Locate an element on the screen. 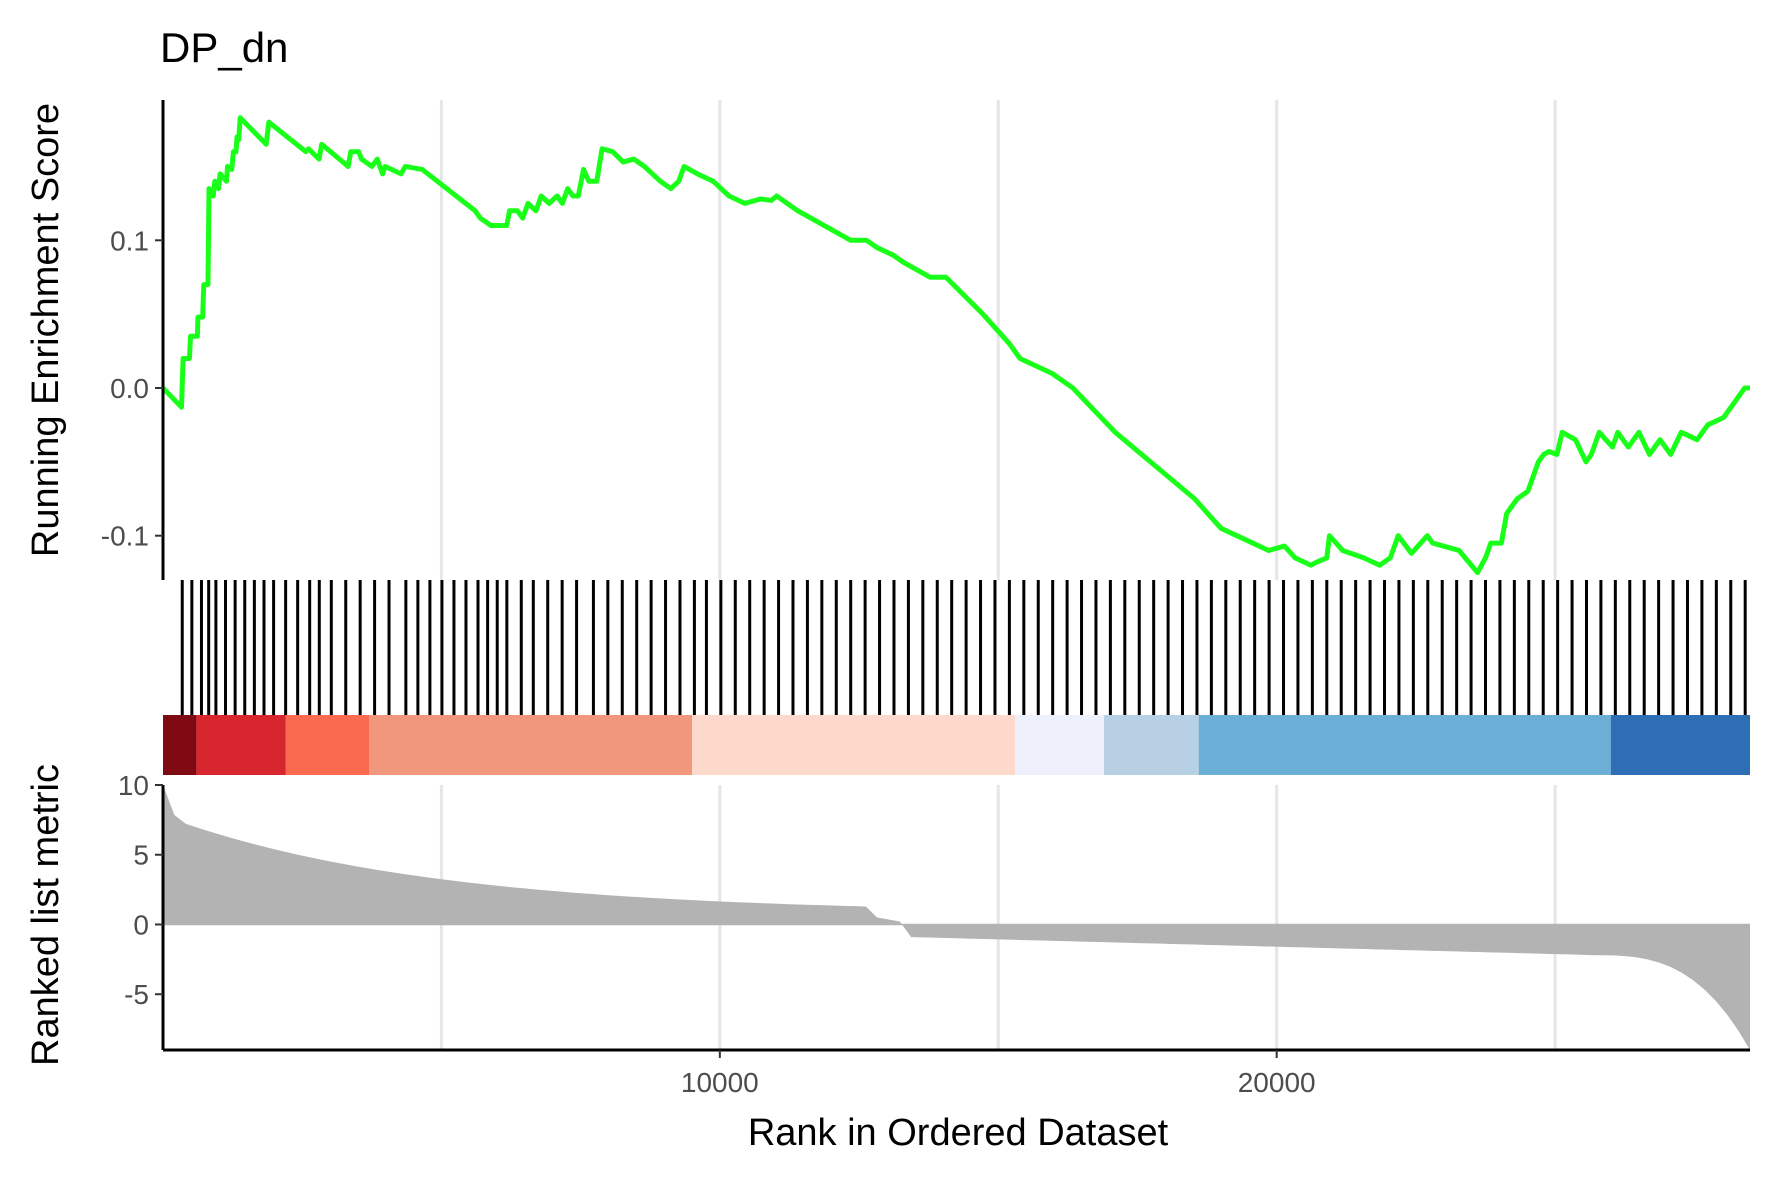  y-tick-label-top: 0.1 is located at coordinates (129, 240).